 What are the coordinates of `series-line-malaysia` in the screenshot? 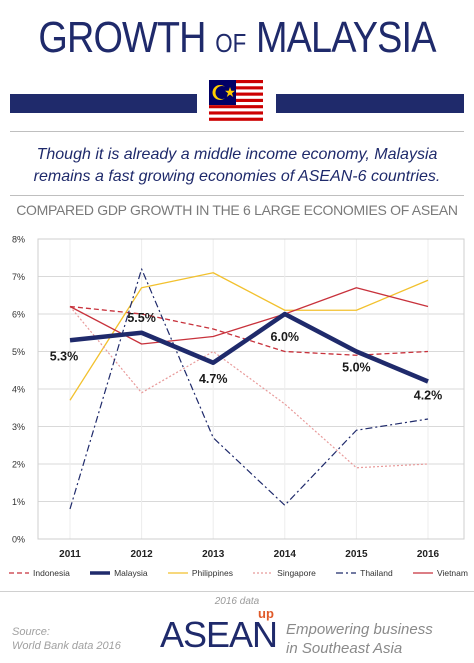 It's located at (249, 347).